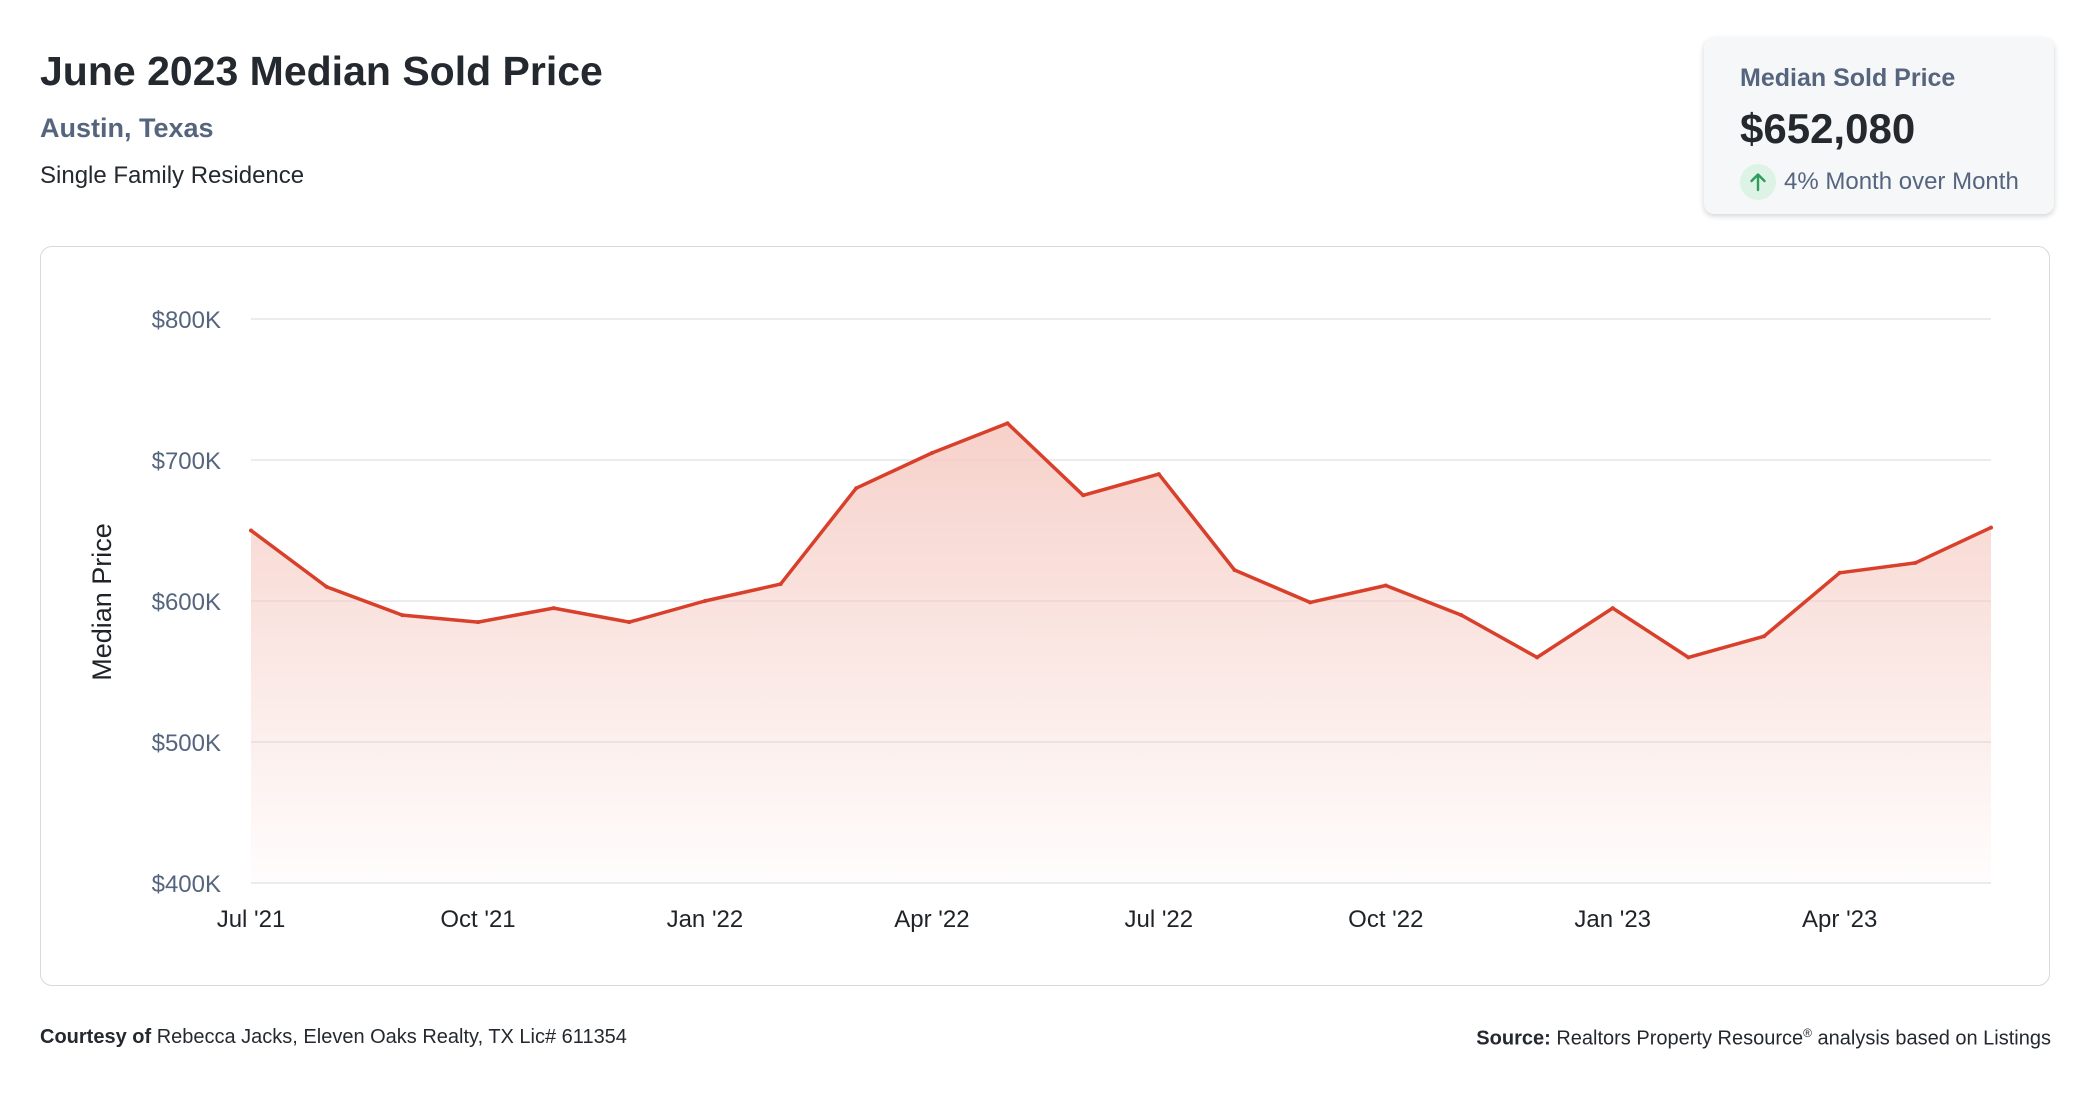 Image resolution: width=2096 pixels, height=1100 pixels. What do you see at coordinates (1828, 128) in the screenshot?
I see `stat-value: $652,080` at bounding box center [1828, 128].